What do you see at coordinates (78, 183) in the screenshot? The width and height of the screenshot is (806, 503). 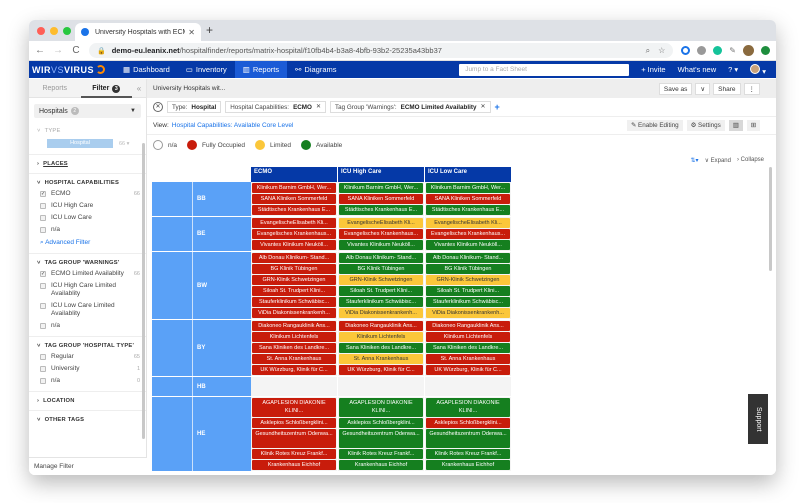 I see `capabilities-section-header: ˅ HOSPITAL CAPABILITIES` at bounding box center [78, 183].